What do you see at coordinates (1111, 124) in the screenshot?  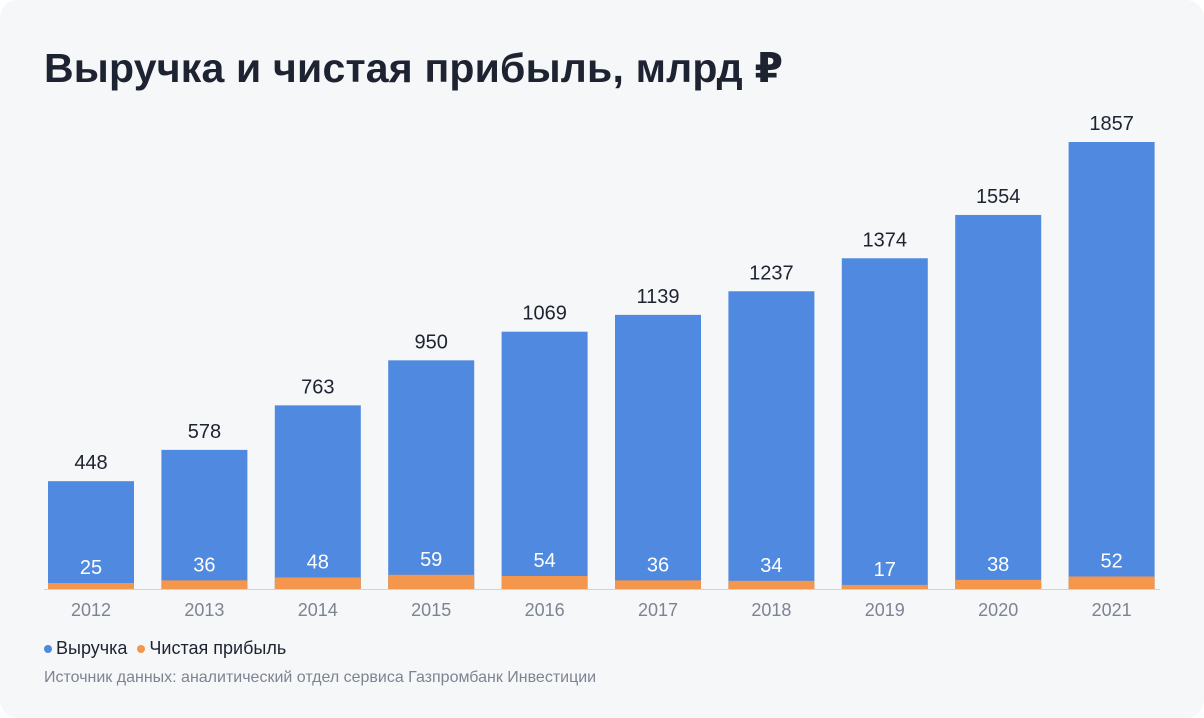 I see `revenue-value-label: 1857` at bounding box center [1111, 124].